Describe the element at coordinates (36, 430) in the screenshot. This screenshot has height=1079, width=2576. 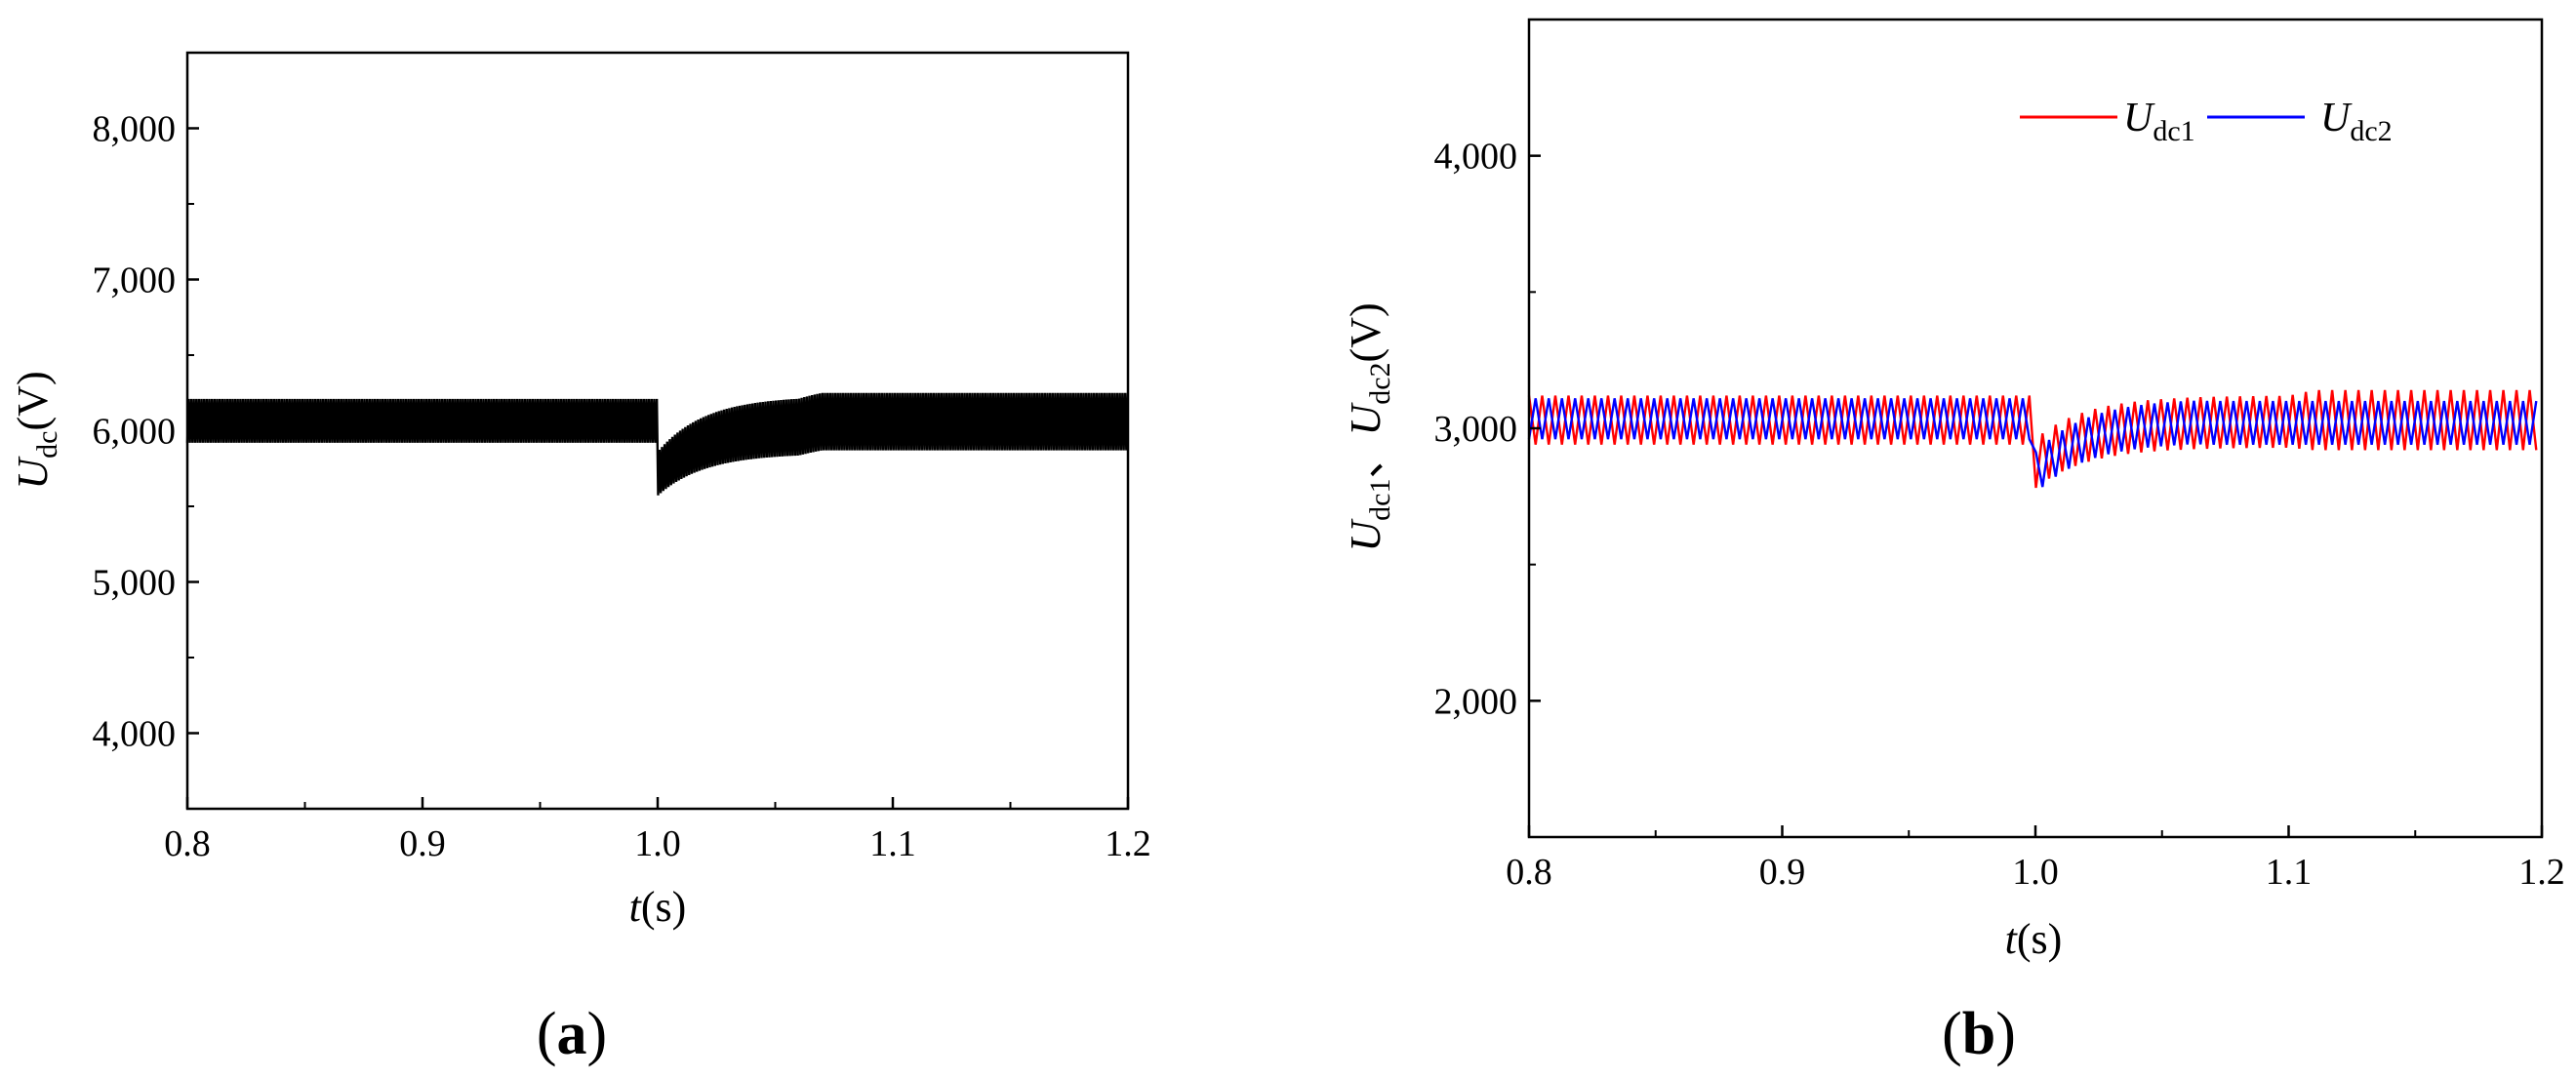
I see `y-axis-title-a: Udc(V)` at that location.